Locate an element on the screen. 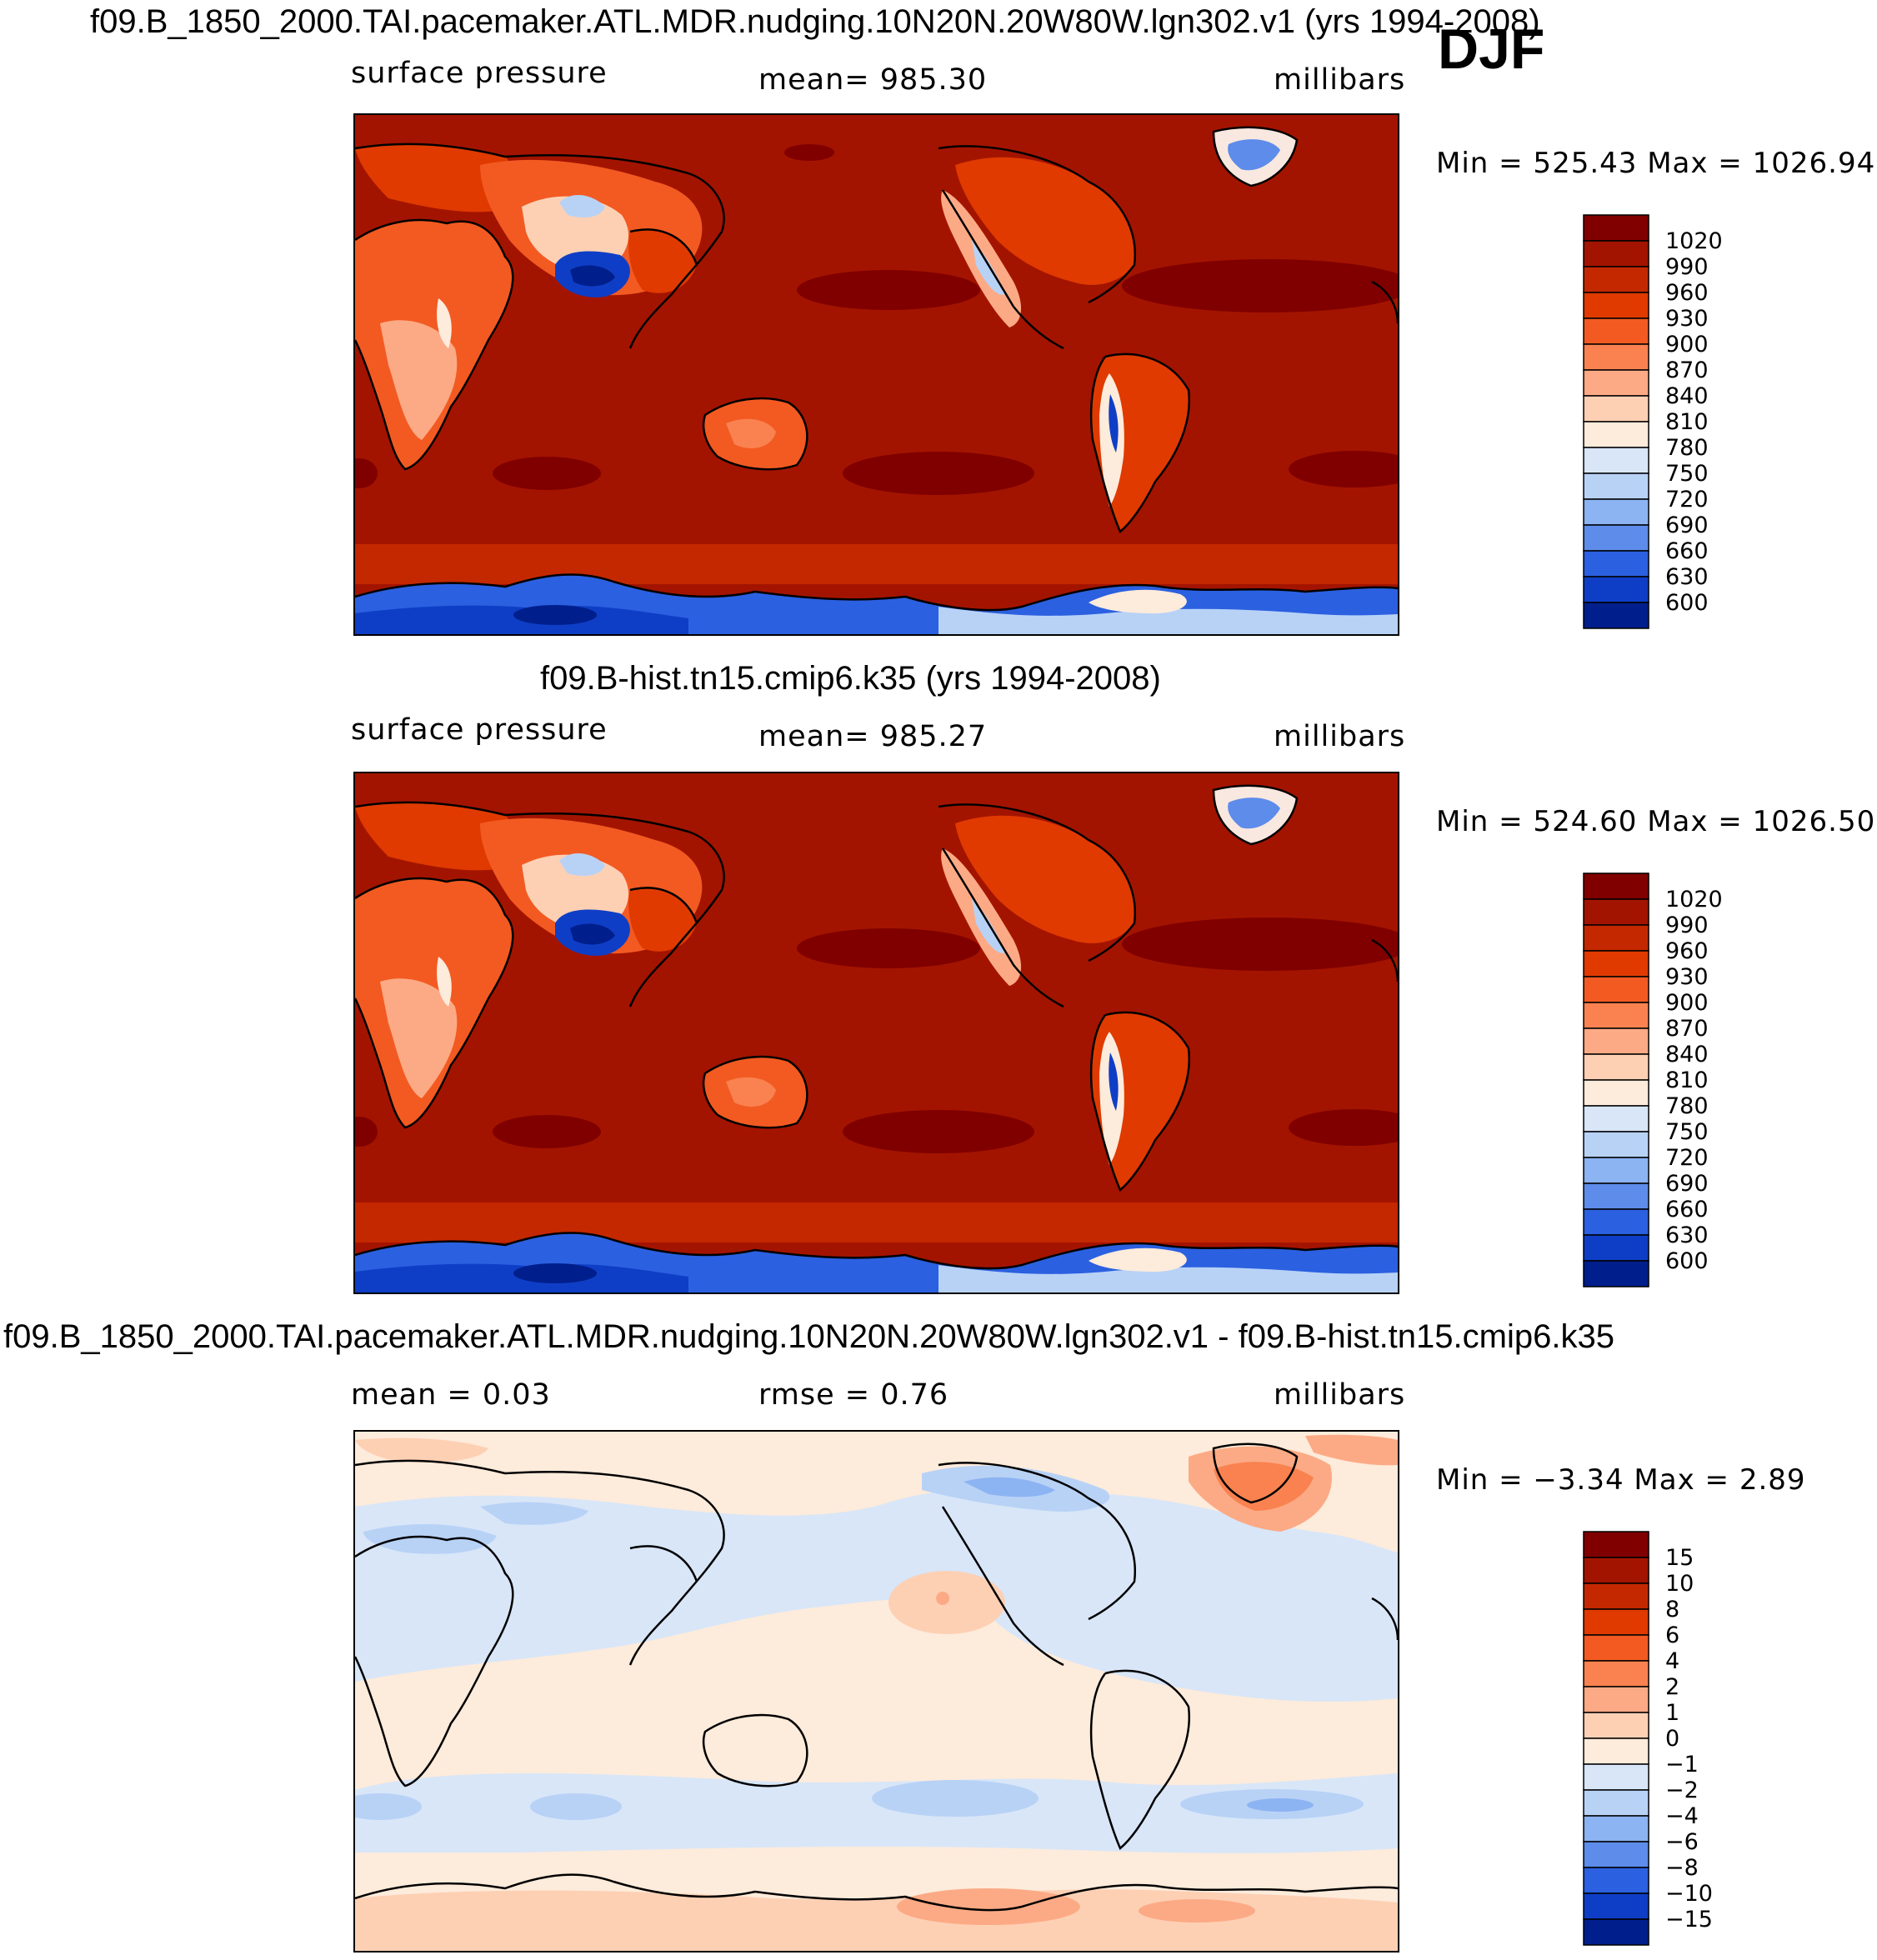  panel-3-map-svg is located at coordinates (876, 1691).